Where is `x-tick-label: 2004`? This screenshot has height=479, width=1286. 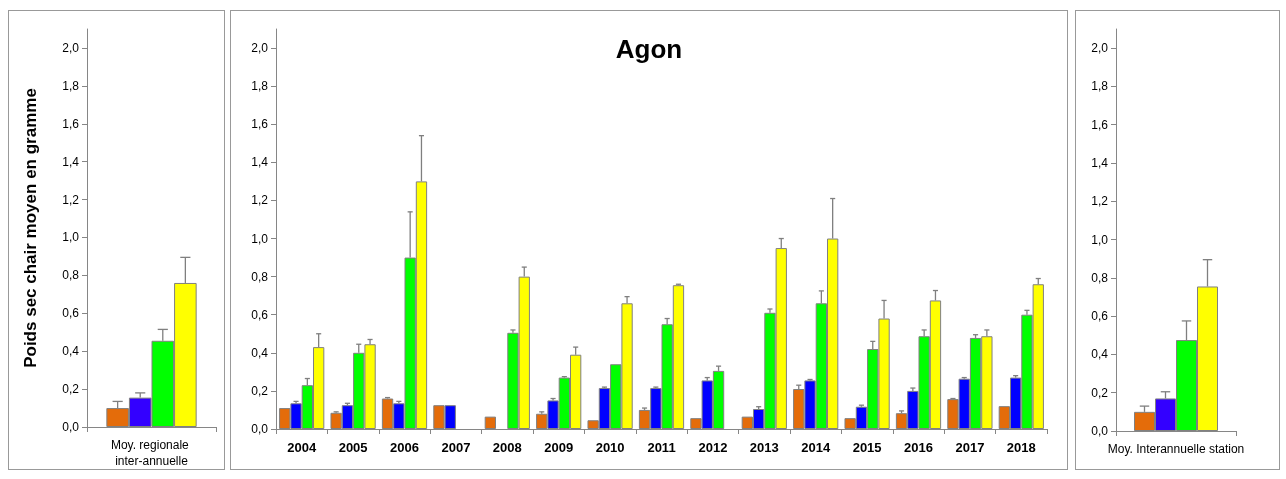 x-tick-label: 2004 is located at coordinates (302, 447).